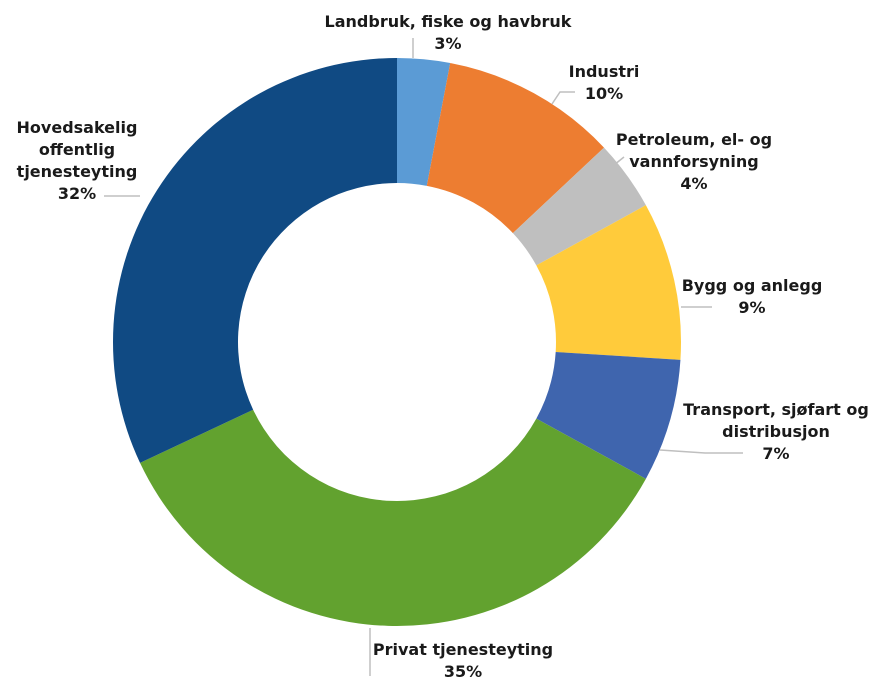  What do you see at coordinates (77, 171) in the screenshot?
I see `data-label-hovedsakelig-offentlig-tjenesteyting-line-3: tjenesteyting` at bounding box center [77, 171].